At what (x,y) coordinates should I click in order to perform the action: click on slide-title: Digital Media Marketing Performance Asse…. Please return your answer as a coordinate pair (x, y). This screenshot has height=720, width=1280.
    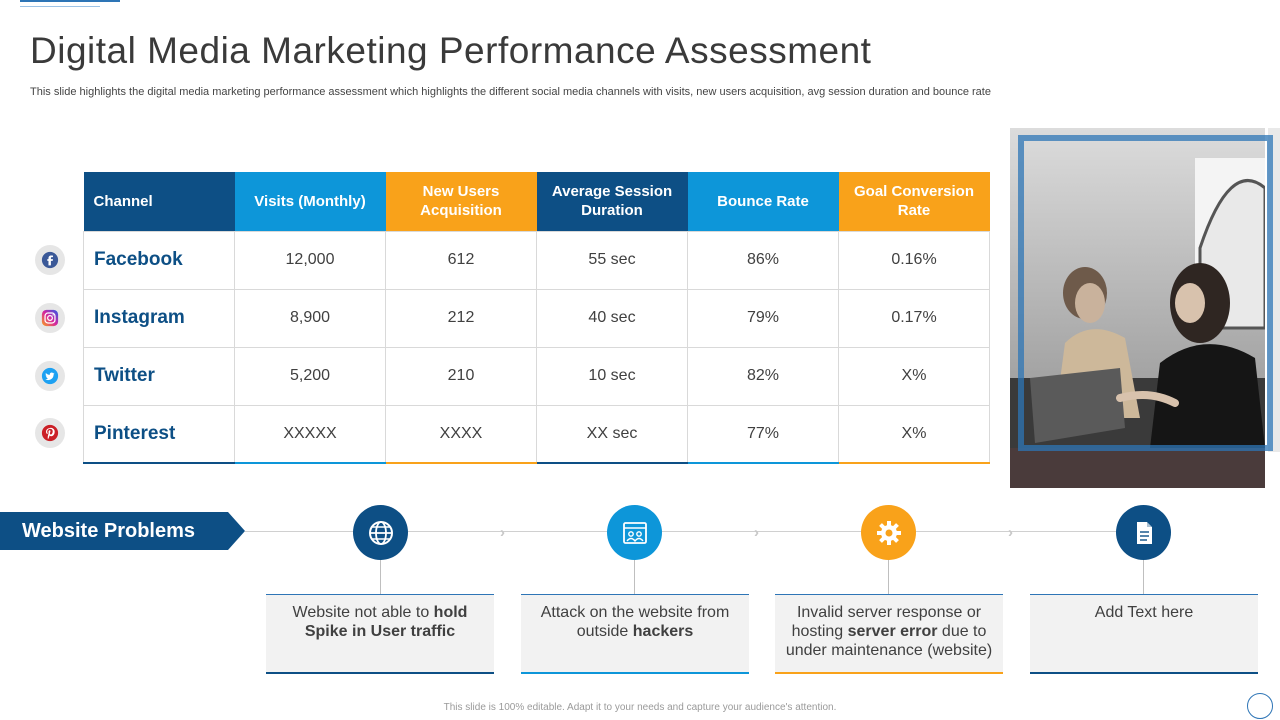
    Looking at the image, I should click on (451, 50).